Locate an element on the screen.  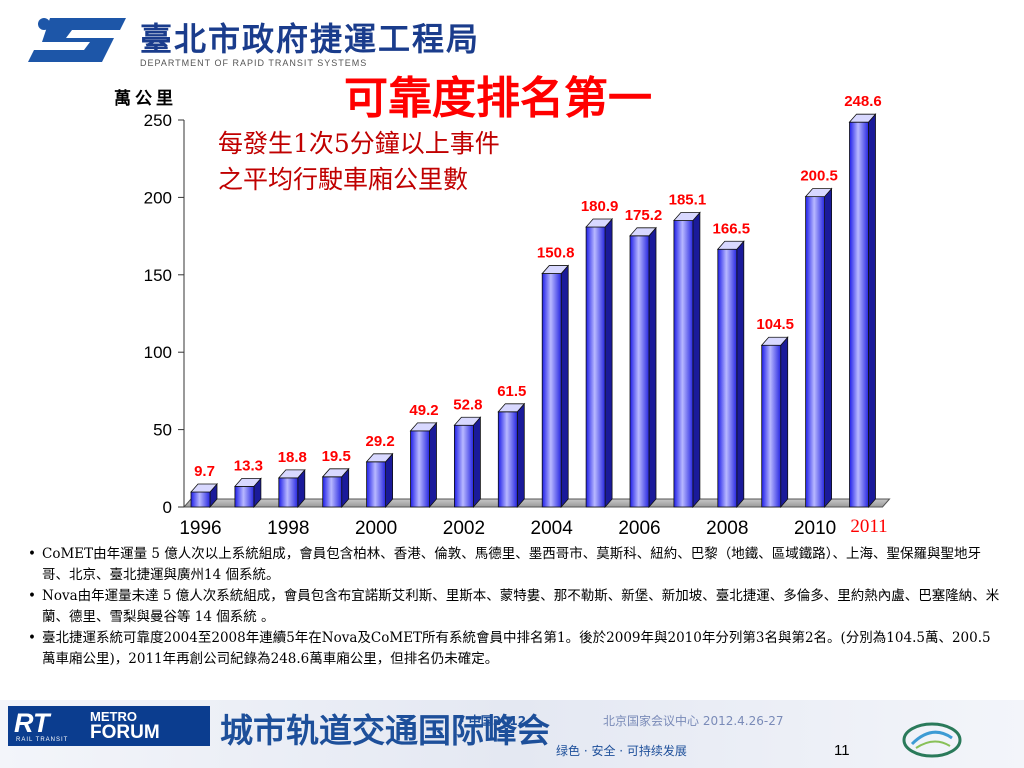
y-tick-label: 200 is located at coordinates (158, 197).